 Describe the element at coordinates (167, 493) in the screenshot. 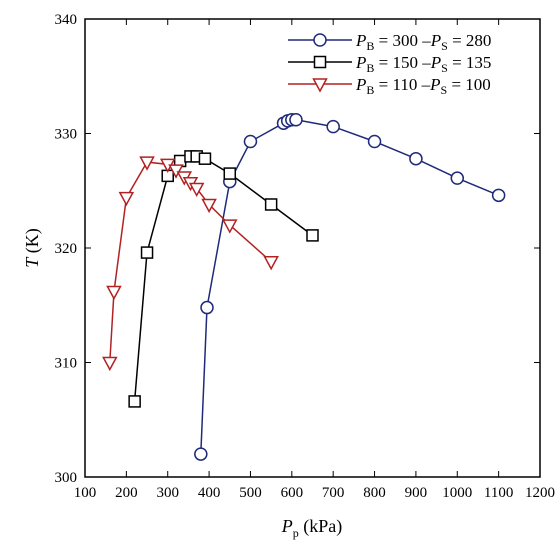

I see `x-tick-label: 300` at that location.